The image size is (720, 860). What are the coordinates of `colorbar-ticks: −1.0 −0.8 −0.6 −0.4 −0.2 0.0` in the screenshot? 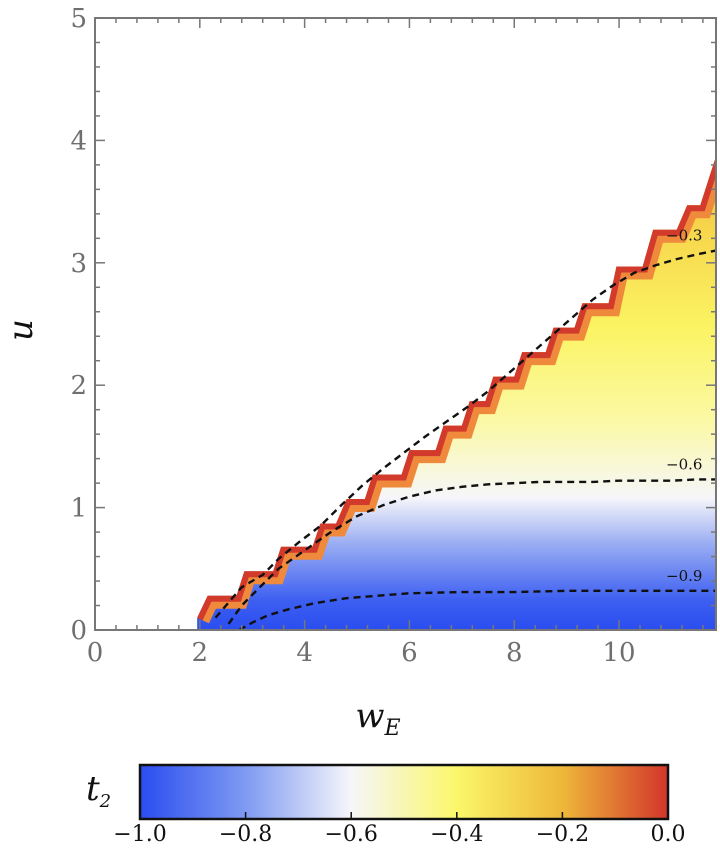 It's located at (399, 829).